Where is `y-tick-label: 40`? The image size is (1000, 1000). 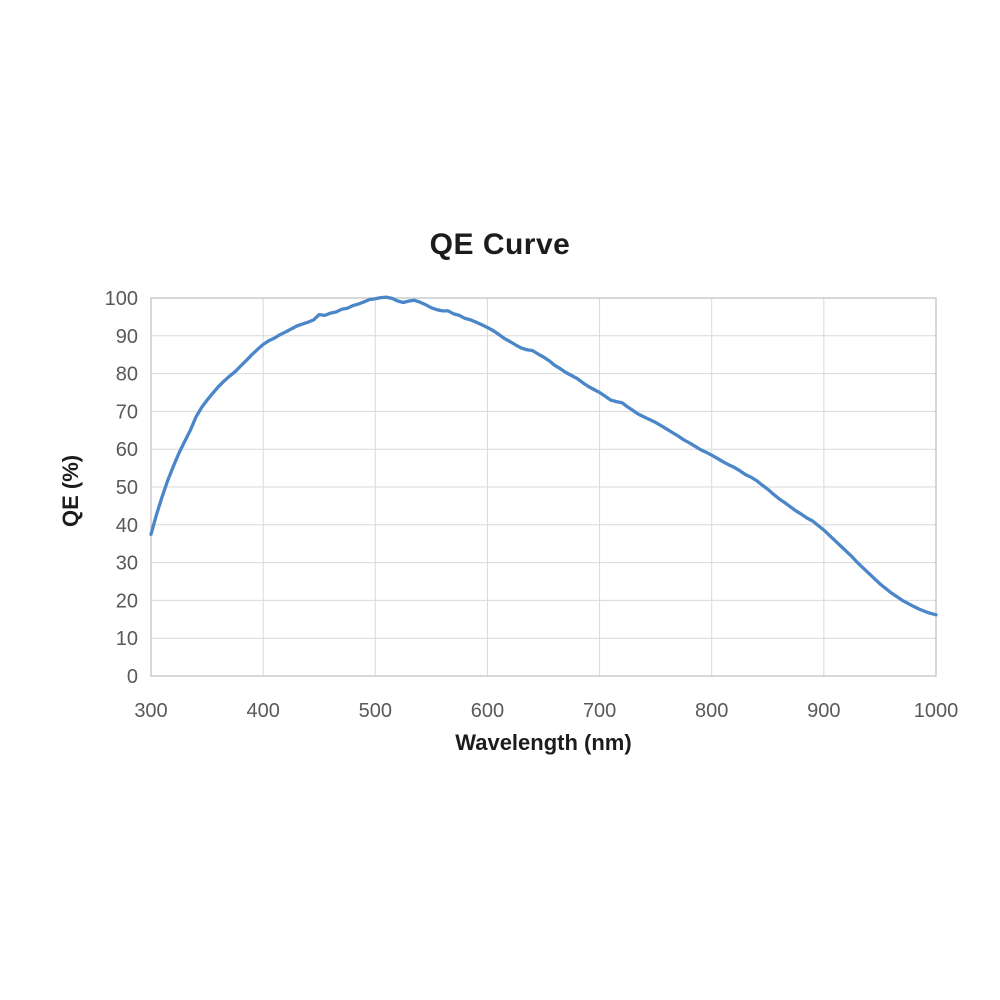 y-tick-label: 40 is located at coordinates (127, 526).